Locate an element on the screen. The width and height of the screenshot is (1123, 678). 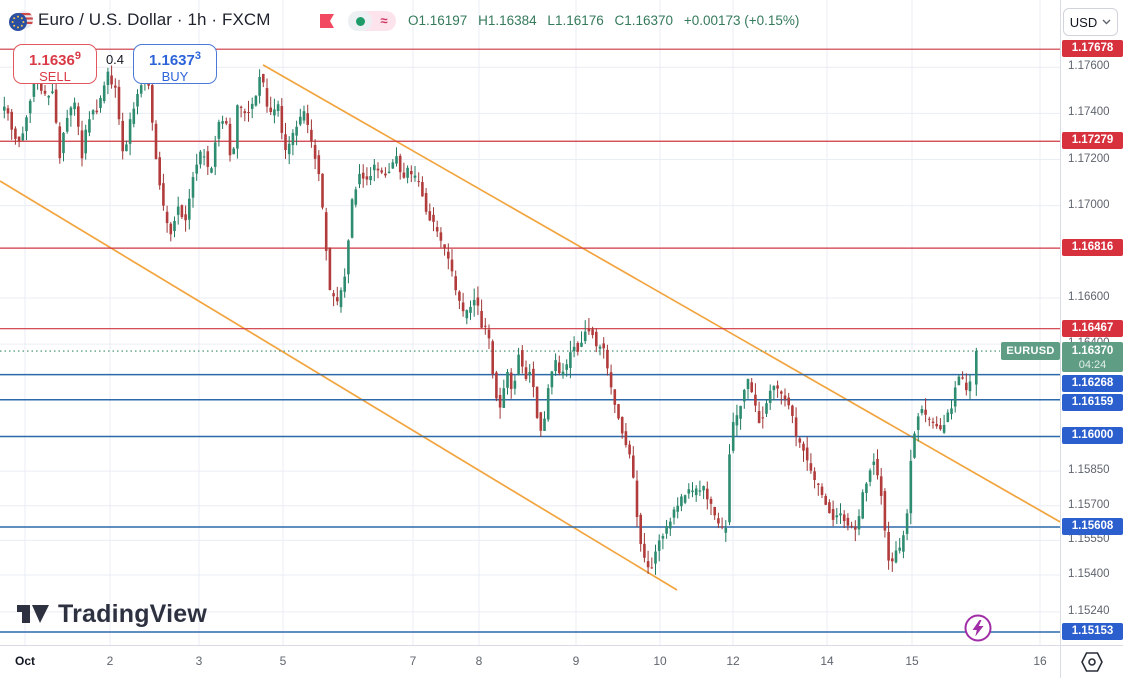
sell-label: SELL is located at coordinates (55, 76).